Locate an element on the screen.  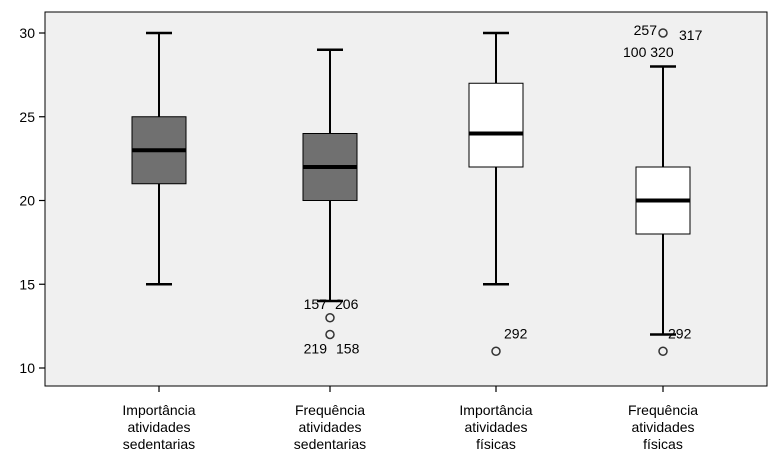
box-3: 292 is located at coordinates (498, 193).